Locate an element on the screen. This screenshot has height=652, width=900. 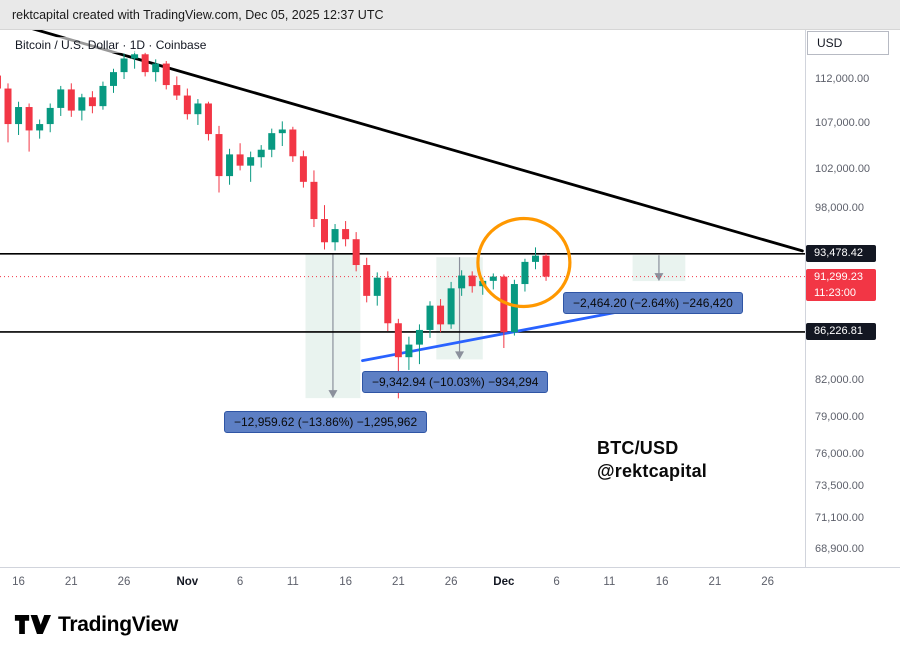
footer: TradingView is located at coordinates (450, 624).